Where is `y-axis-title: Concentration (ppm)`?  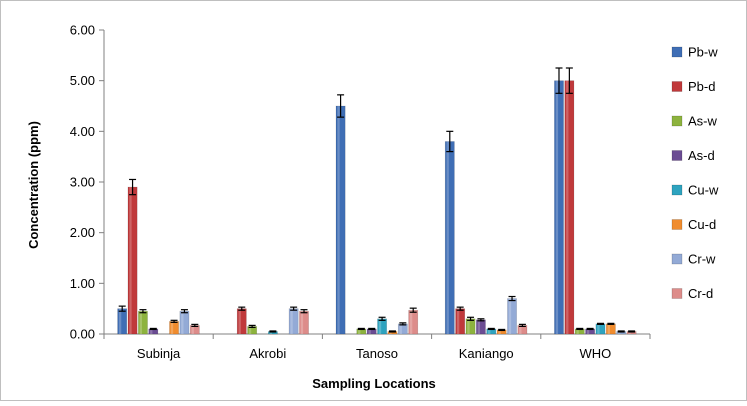 y-axis-title: Concentration (ppm) is located at coordinates (33, 185).